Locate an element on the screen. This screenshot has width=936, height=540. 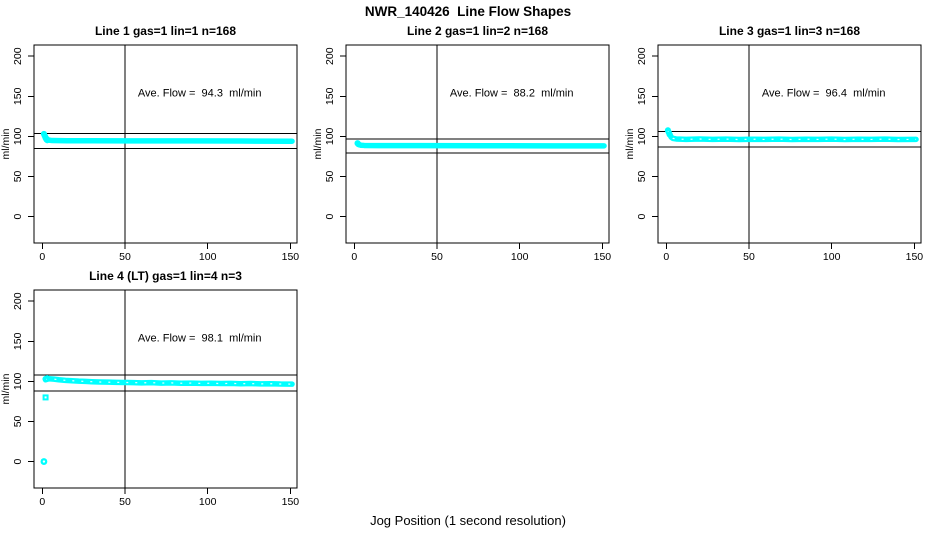
panel-title: Line 2 gas=1 lin=2 n=168 is located at coordinates (477, 31).